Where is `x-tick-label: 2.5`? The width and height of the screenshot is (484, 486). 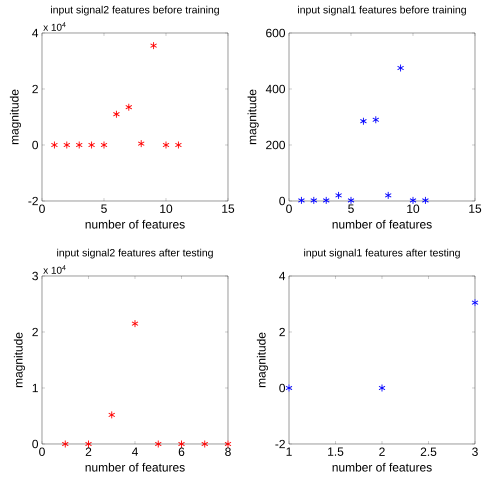 x-tick-label: 2.5 is located at coordinates (428, 452).